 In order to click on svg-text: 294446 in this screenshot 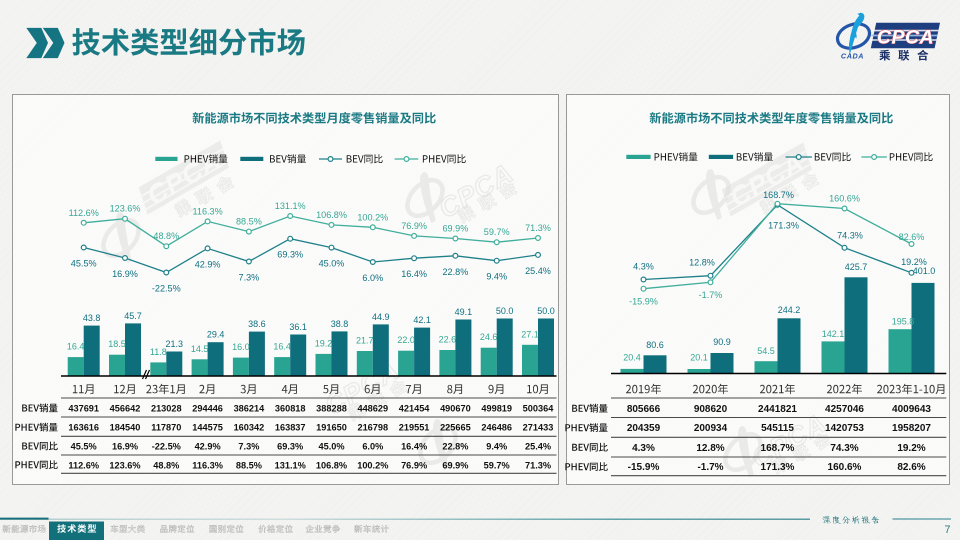, I will do `click(207, 409)`.